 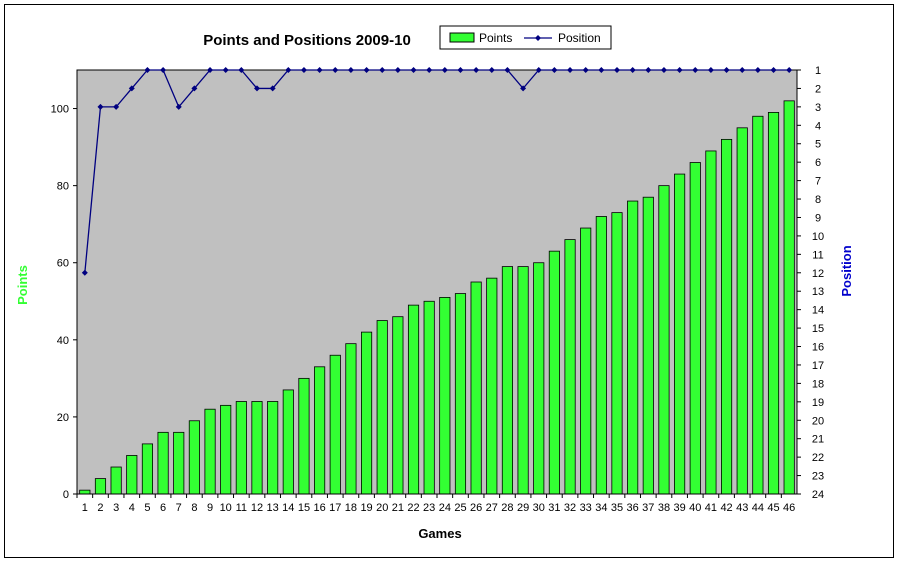 What do you see at coordinates (818, 329) in the screenshot?
I see `right-tick-label: 15` at bounding box center [818, 329].